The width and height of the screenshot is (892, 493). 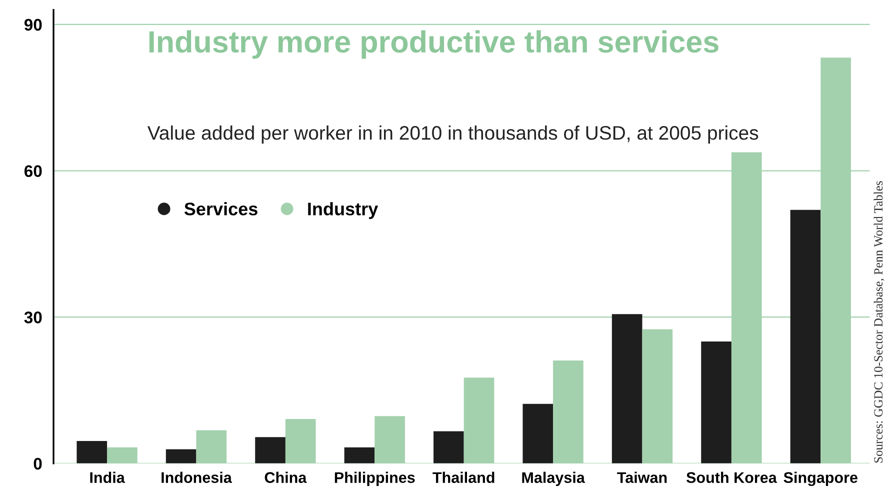 What do you see at coordinates (374, 479) in the screenshot?
I see `x-tick-label: Philippines` at bounding box center [374, 479].